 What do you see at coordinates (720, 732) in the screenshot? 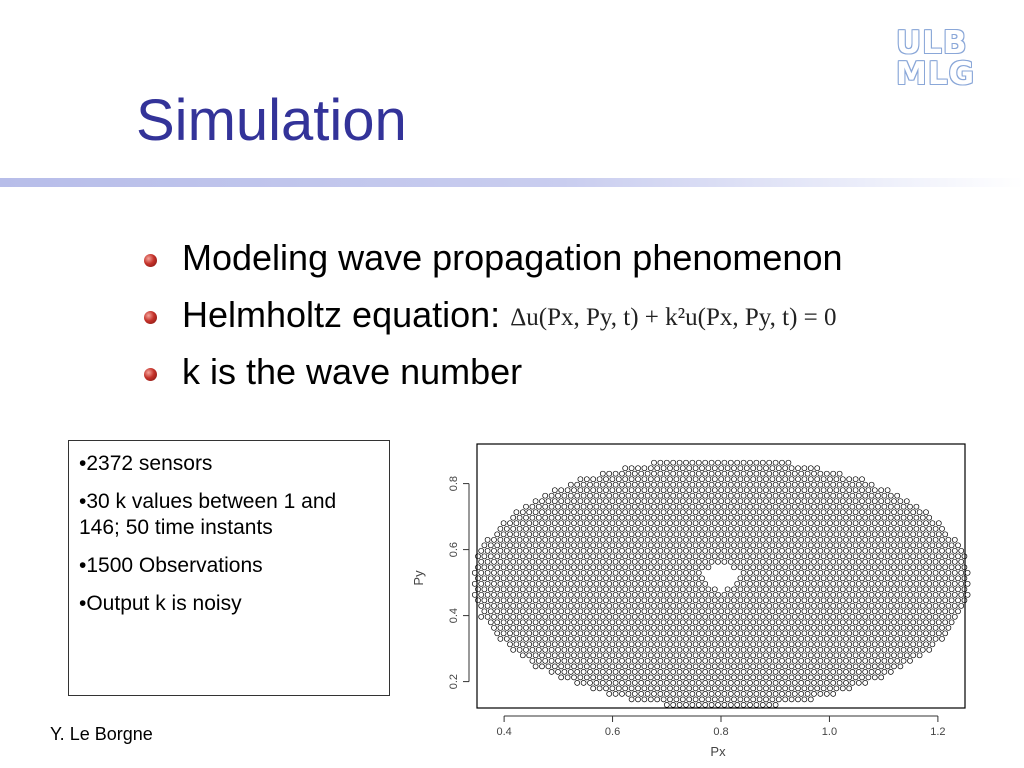
I see `x-tick-label: 0.8` at bounding box center [720, 732].